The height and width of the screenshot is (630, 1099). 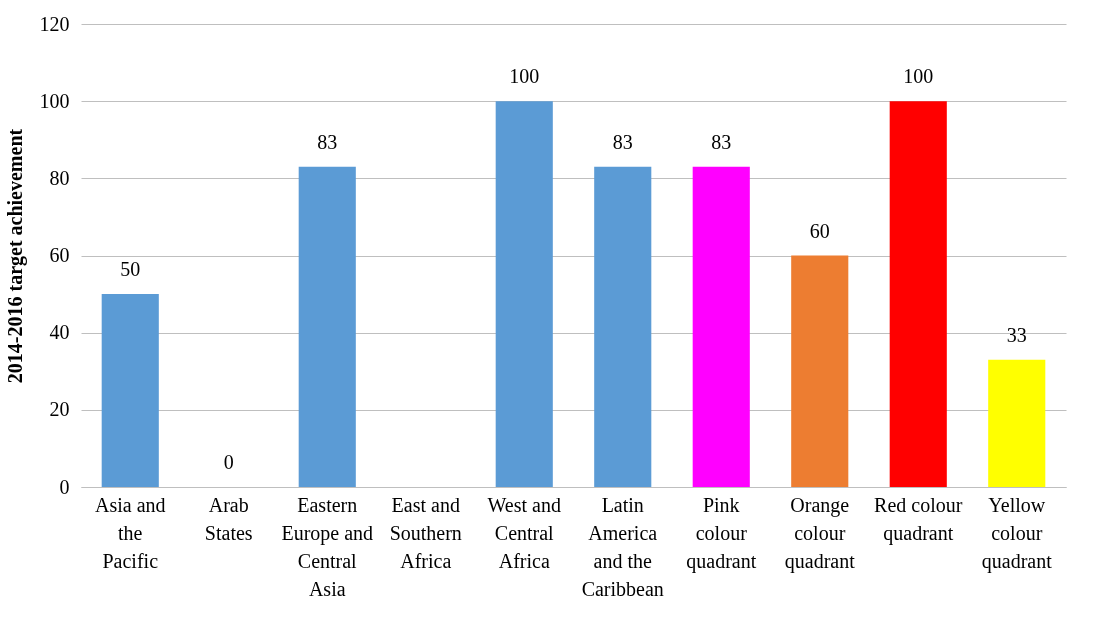 What do you see at coordinates (918, 519) in the screenshot?
I see `x-tick-label: Red colour quadrant` at bounding box center [918, 519].